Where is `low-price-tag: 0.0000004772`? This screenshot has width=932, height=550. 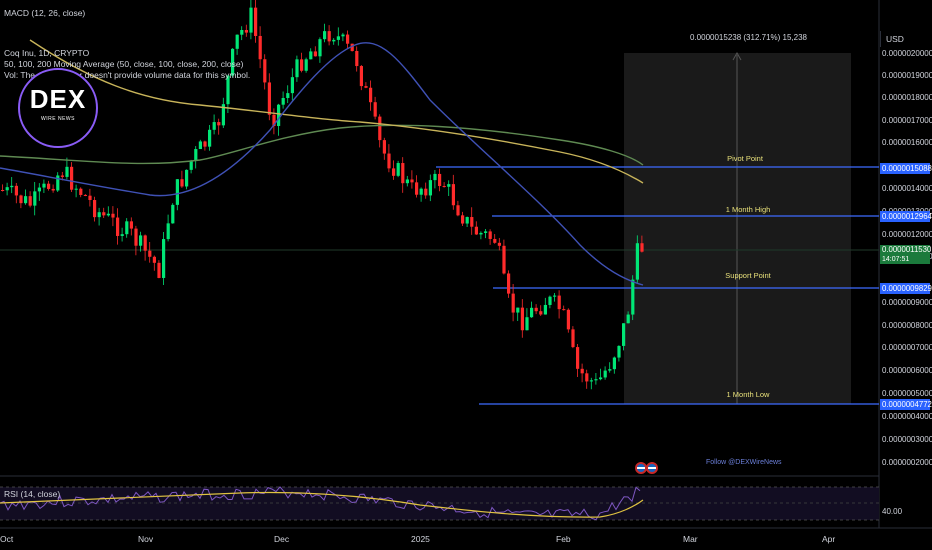
low-price-tag: 0.0000004772 is located at coordinates (906, 404).